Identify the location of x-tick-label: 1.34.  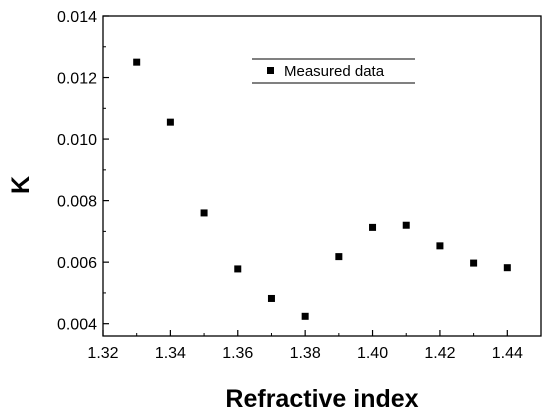
(170, 353).